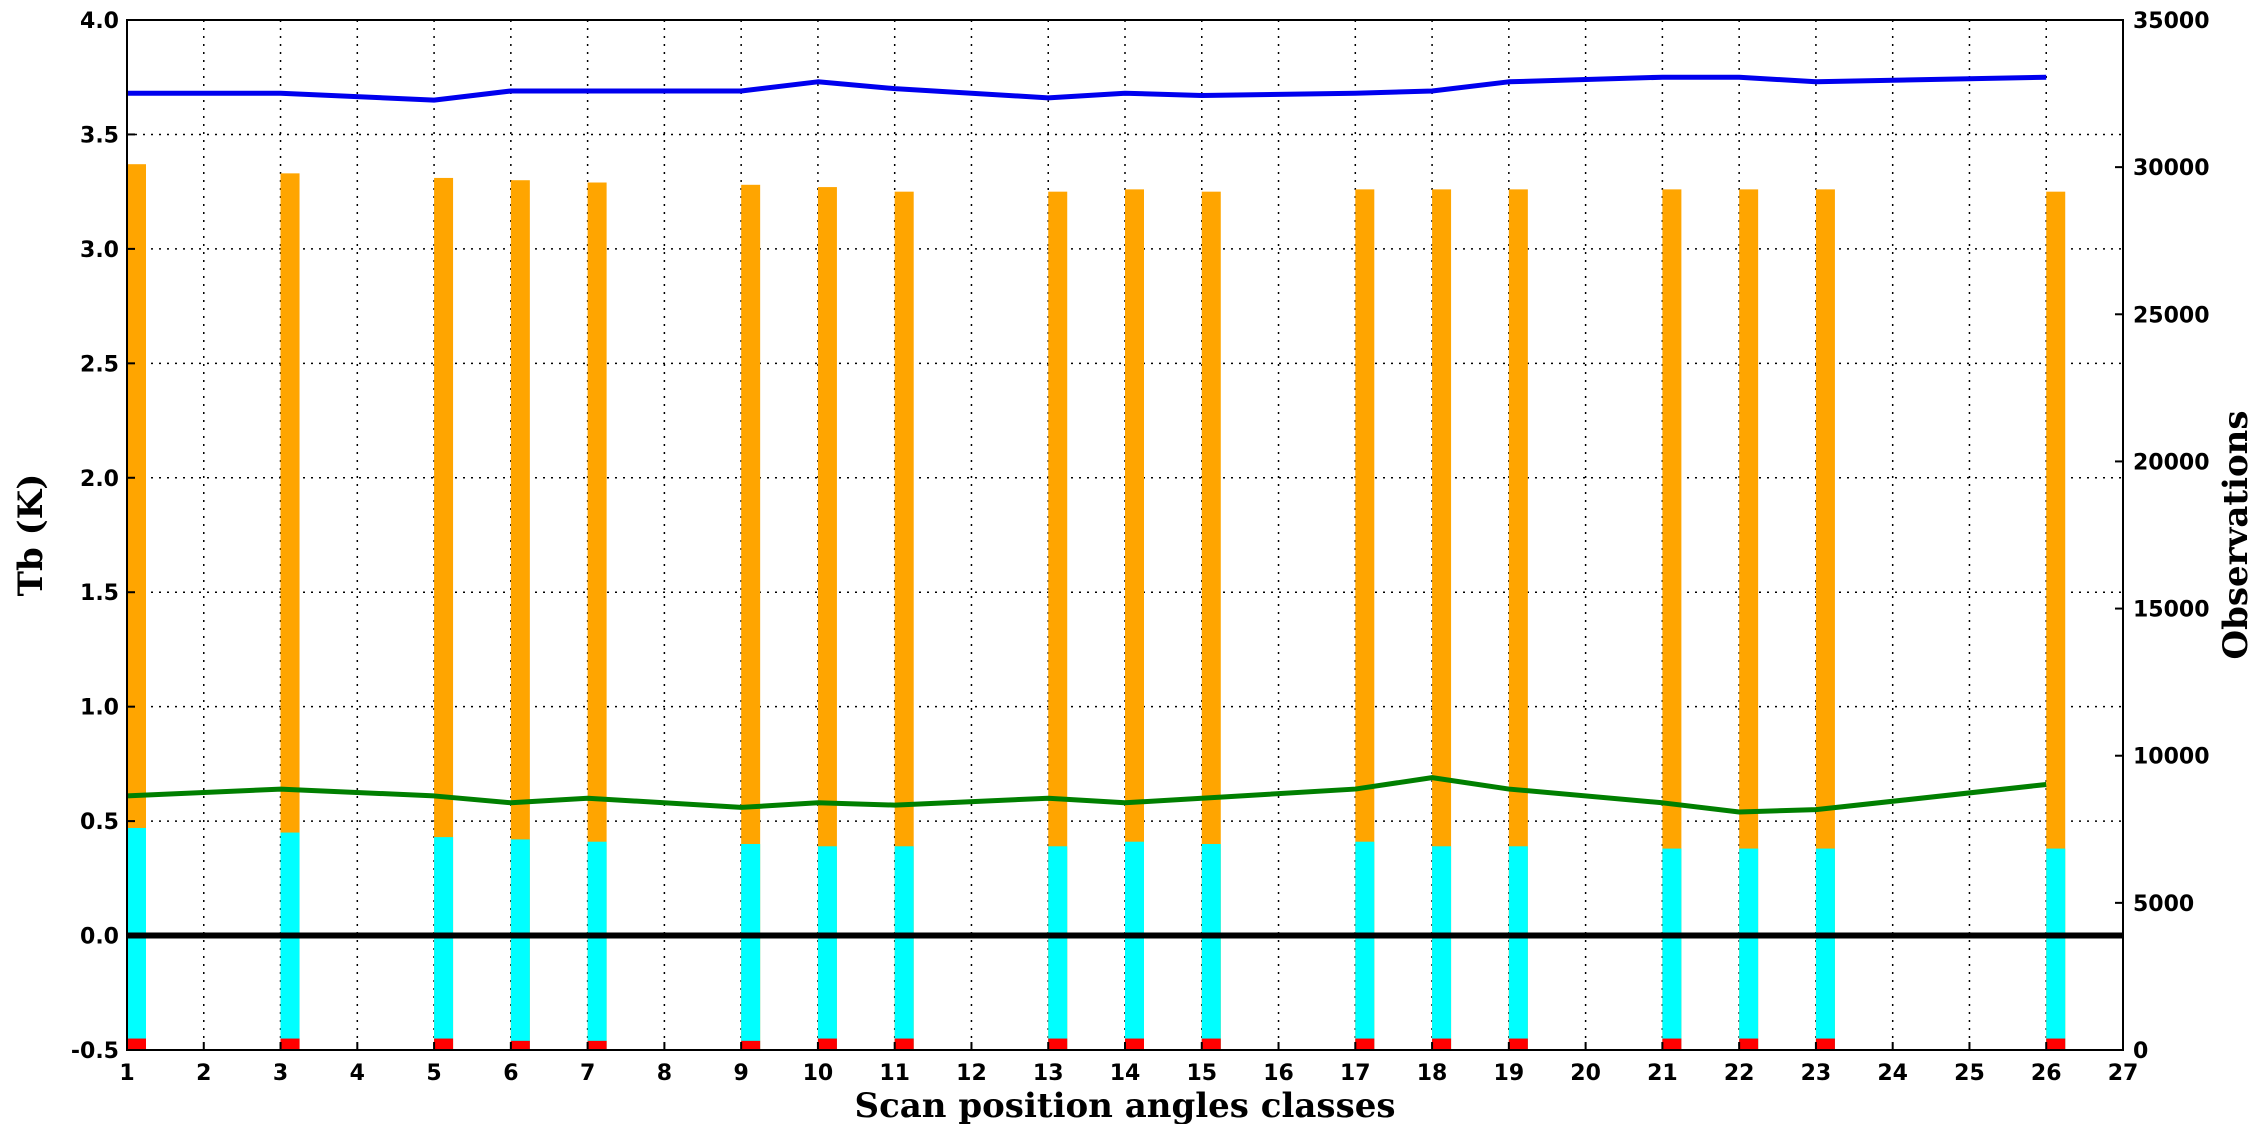 This screenshot has height=1124, width=2257. What do you see at coordinates (99, 937) in the screenshot?
I see `y-tick-label: 0.0` at bounding box center [99, 937].